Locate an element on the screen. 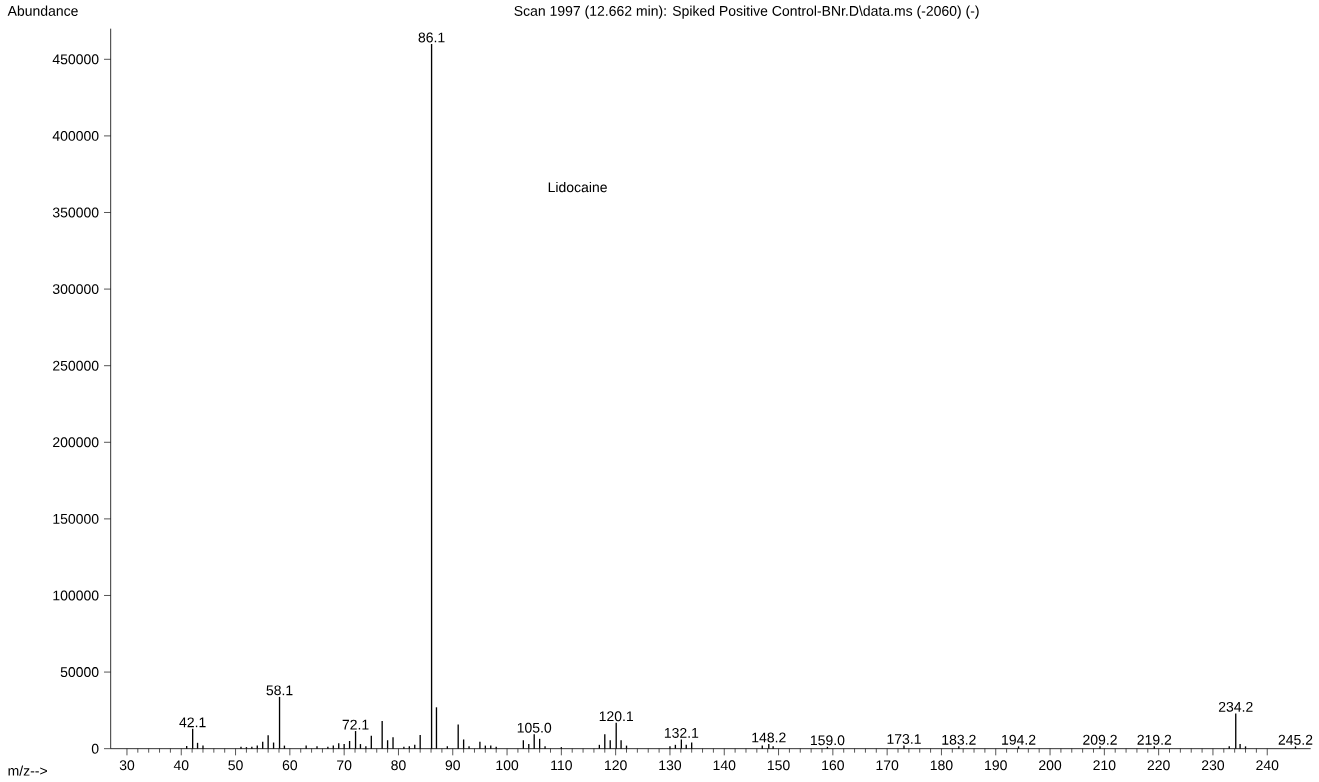 Image resolution: width=1319 pixels, height=782 pixels. x-tick-label: 160 is located at coordinates (833, 765).